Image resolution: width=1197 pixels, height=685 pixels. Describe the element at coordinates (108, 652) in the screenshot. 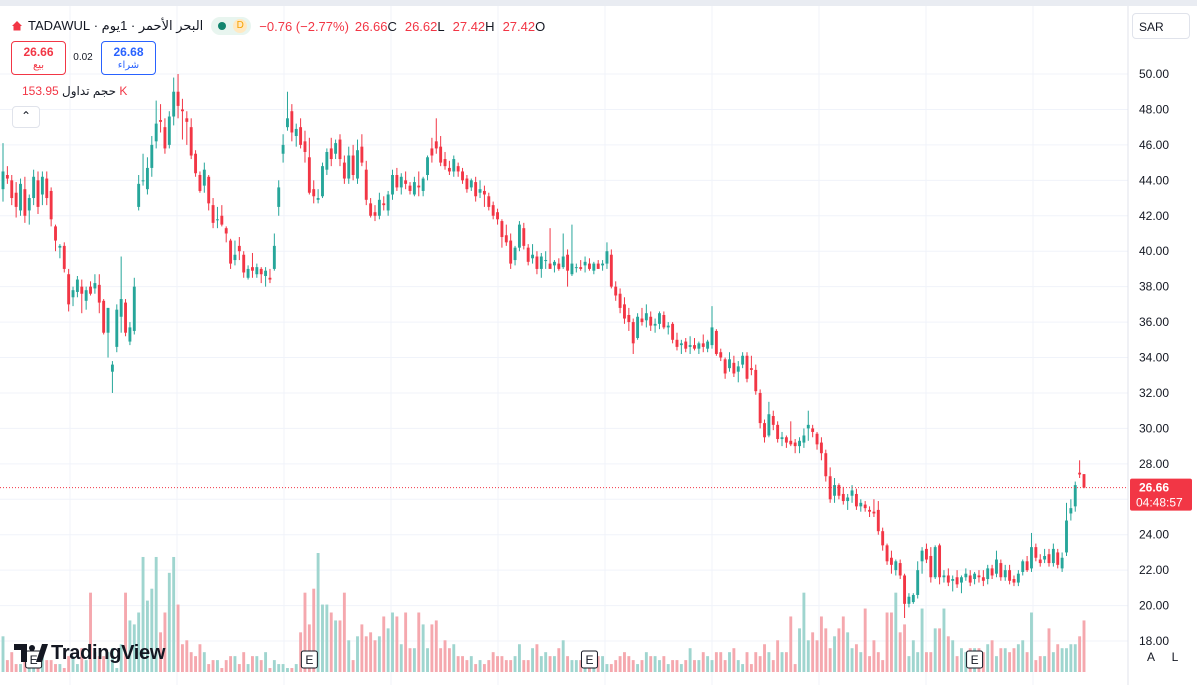

I see `tradingview-logo-text: TradingView` at that location.